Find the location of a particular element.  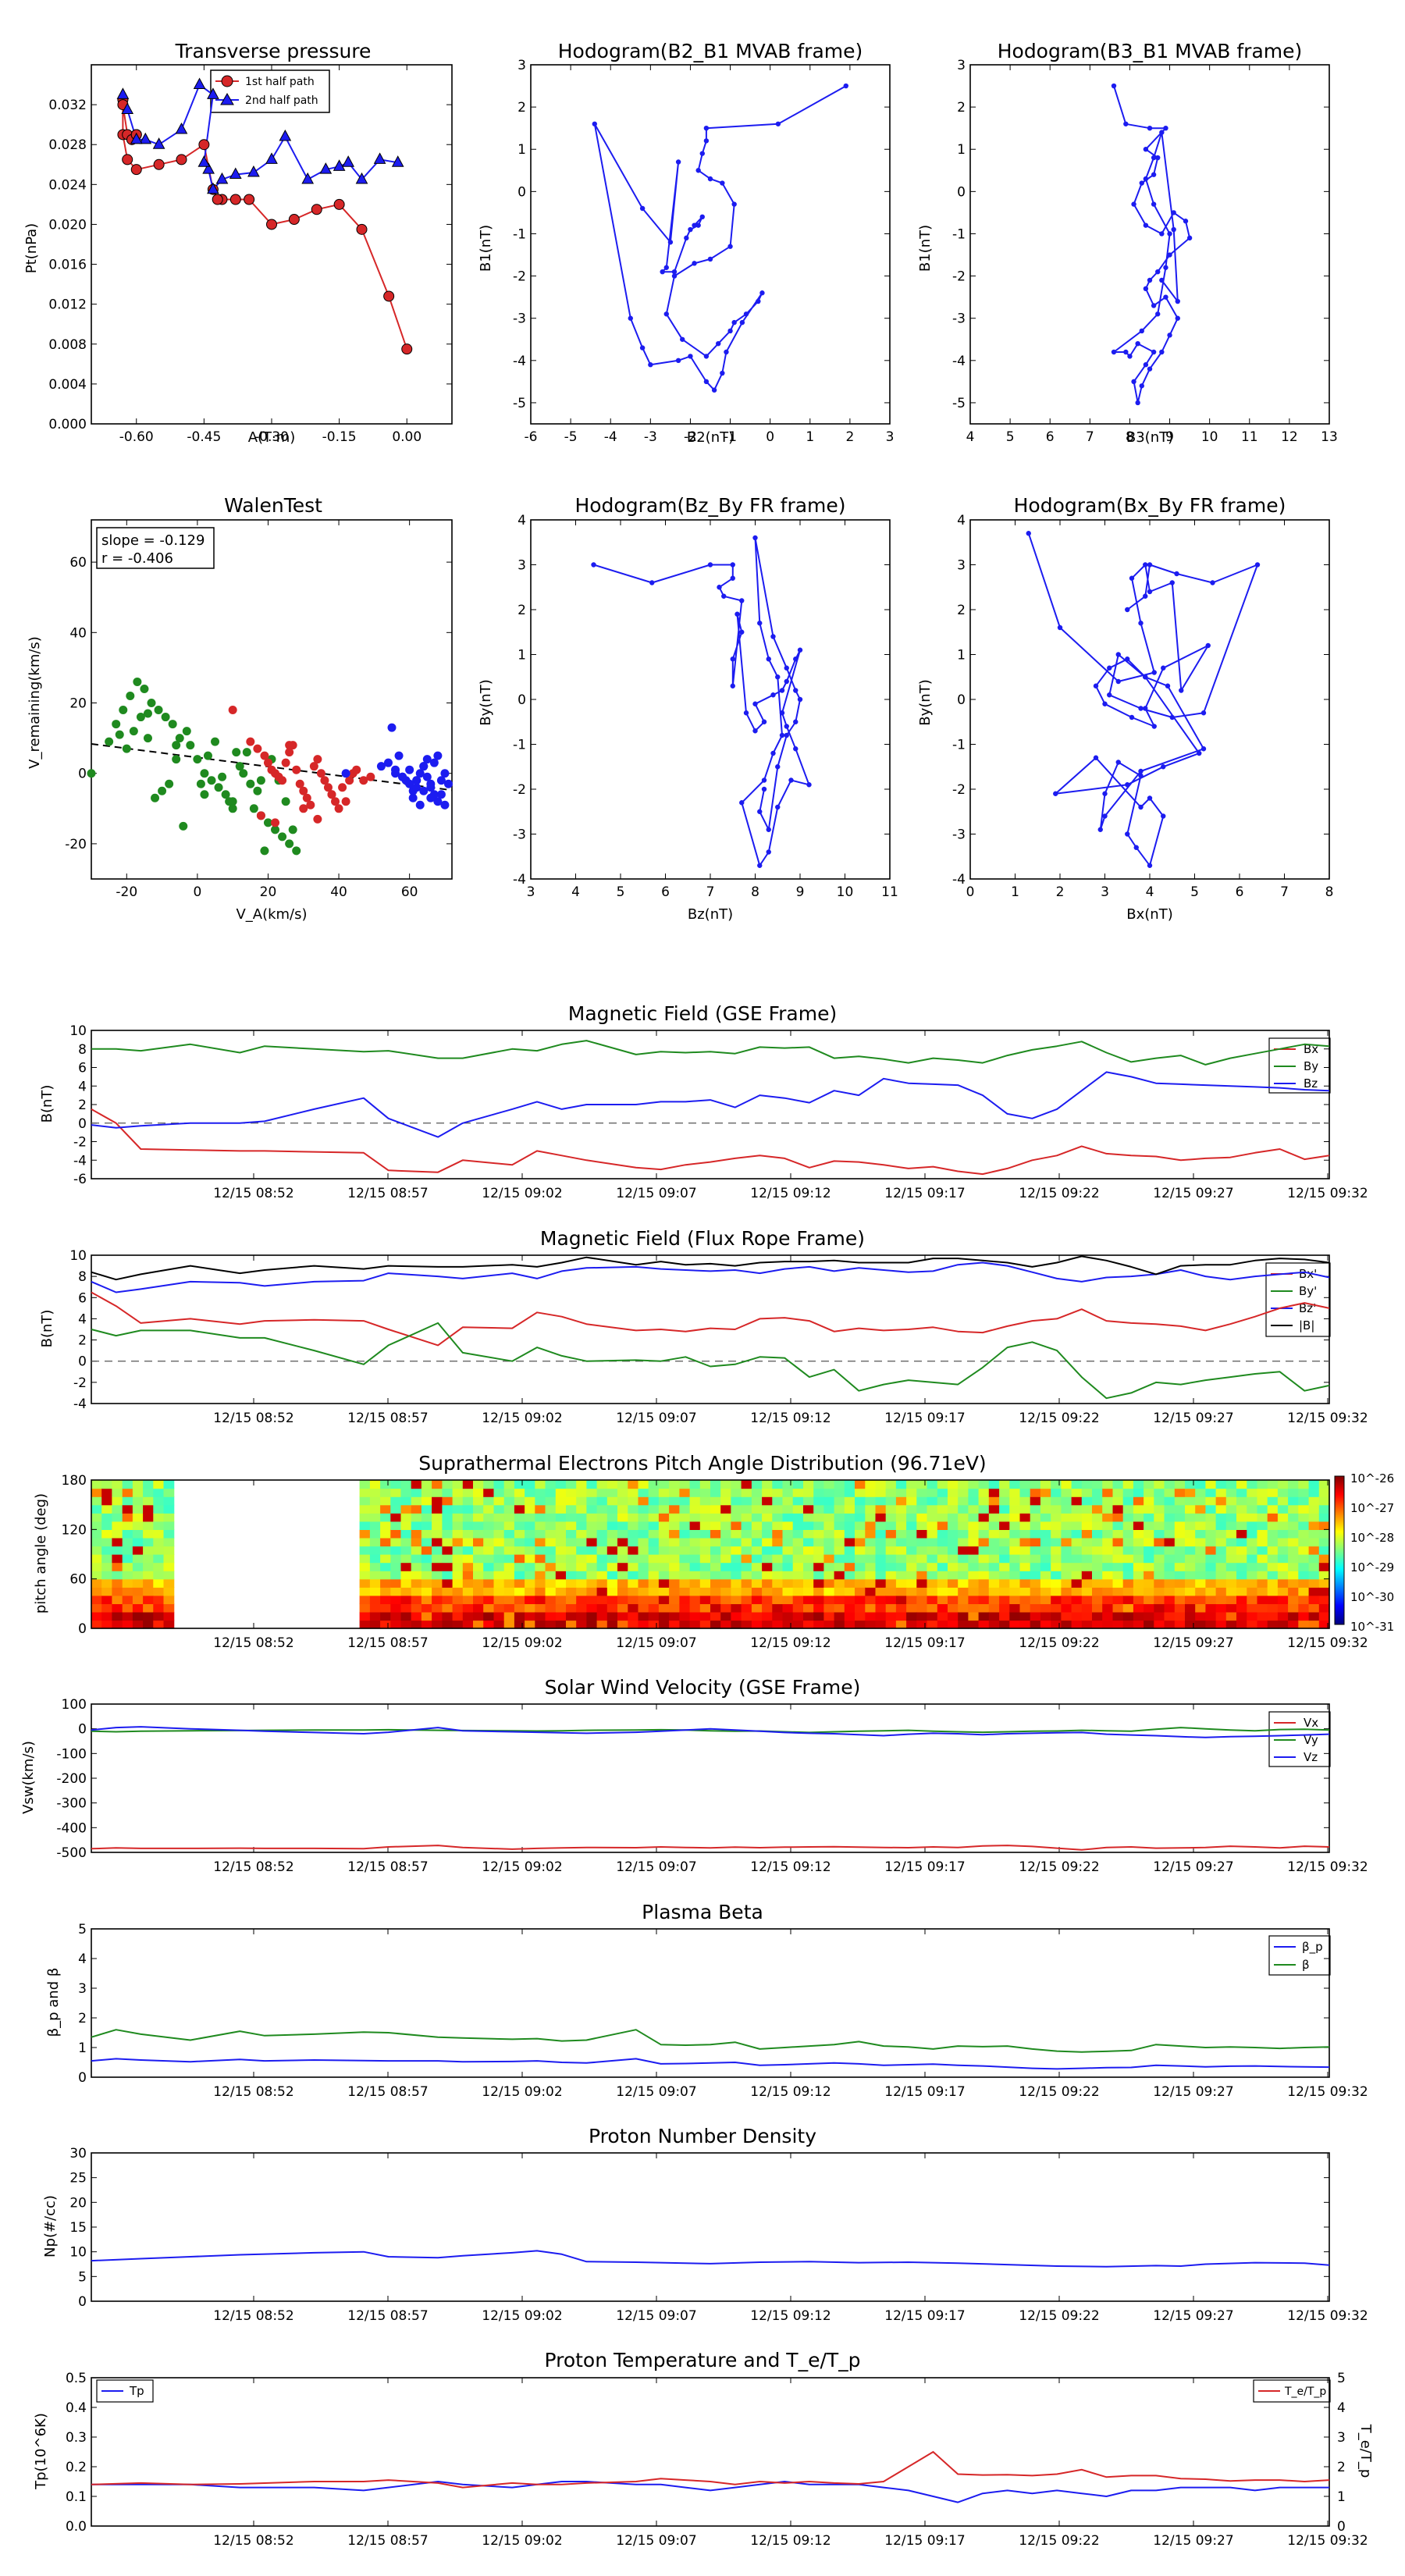

walen-point-green is located at coordinates (187, 731).